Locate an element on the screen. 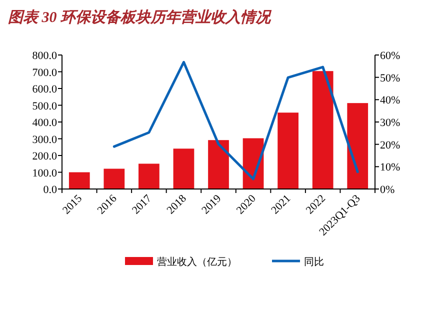  x-tick-label: 2021 is located at coordinates (281, 204).